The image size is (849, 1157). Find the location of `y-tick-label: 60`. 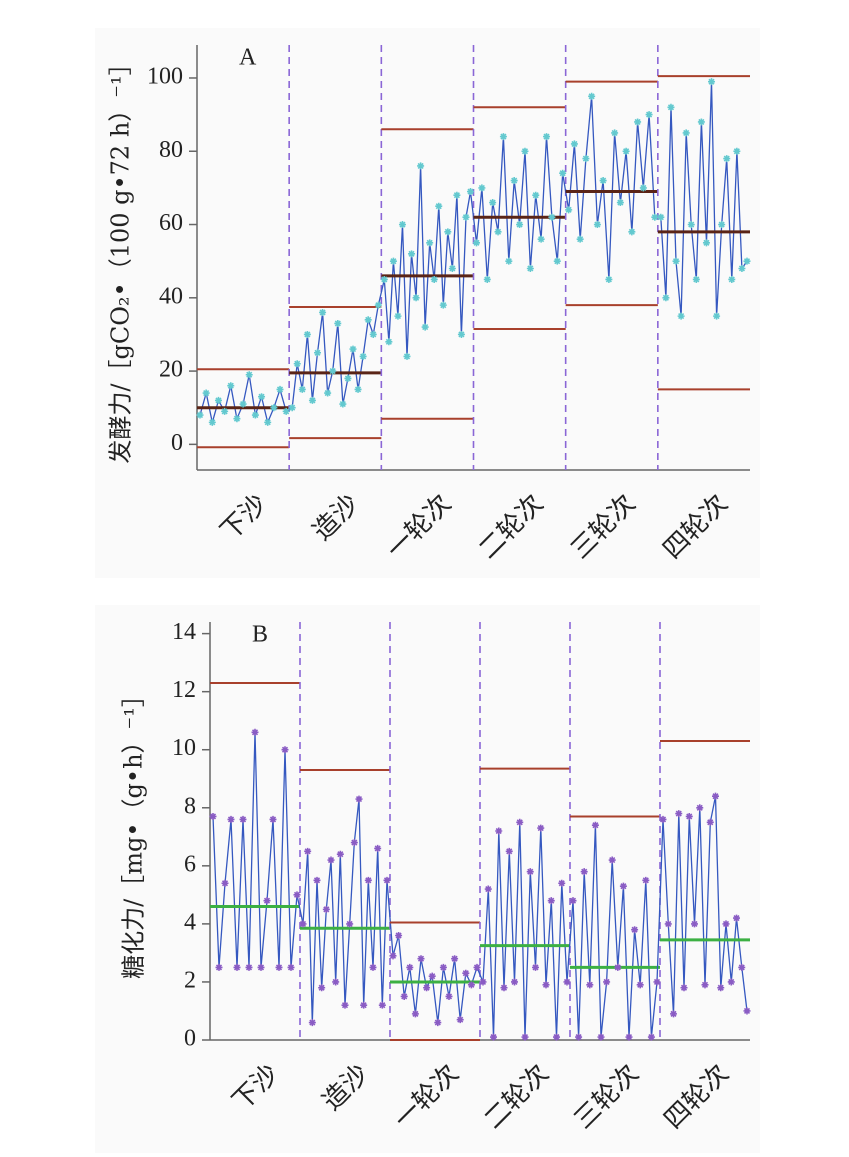

y-tick-label: 60 is located at coordinates (171, 223).